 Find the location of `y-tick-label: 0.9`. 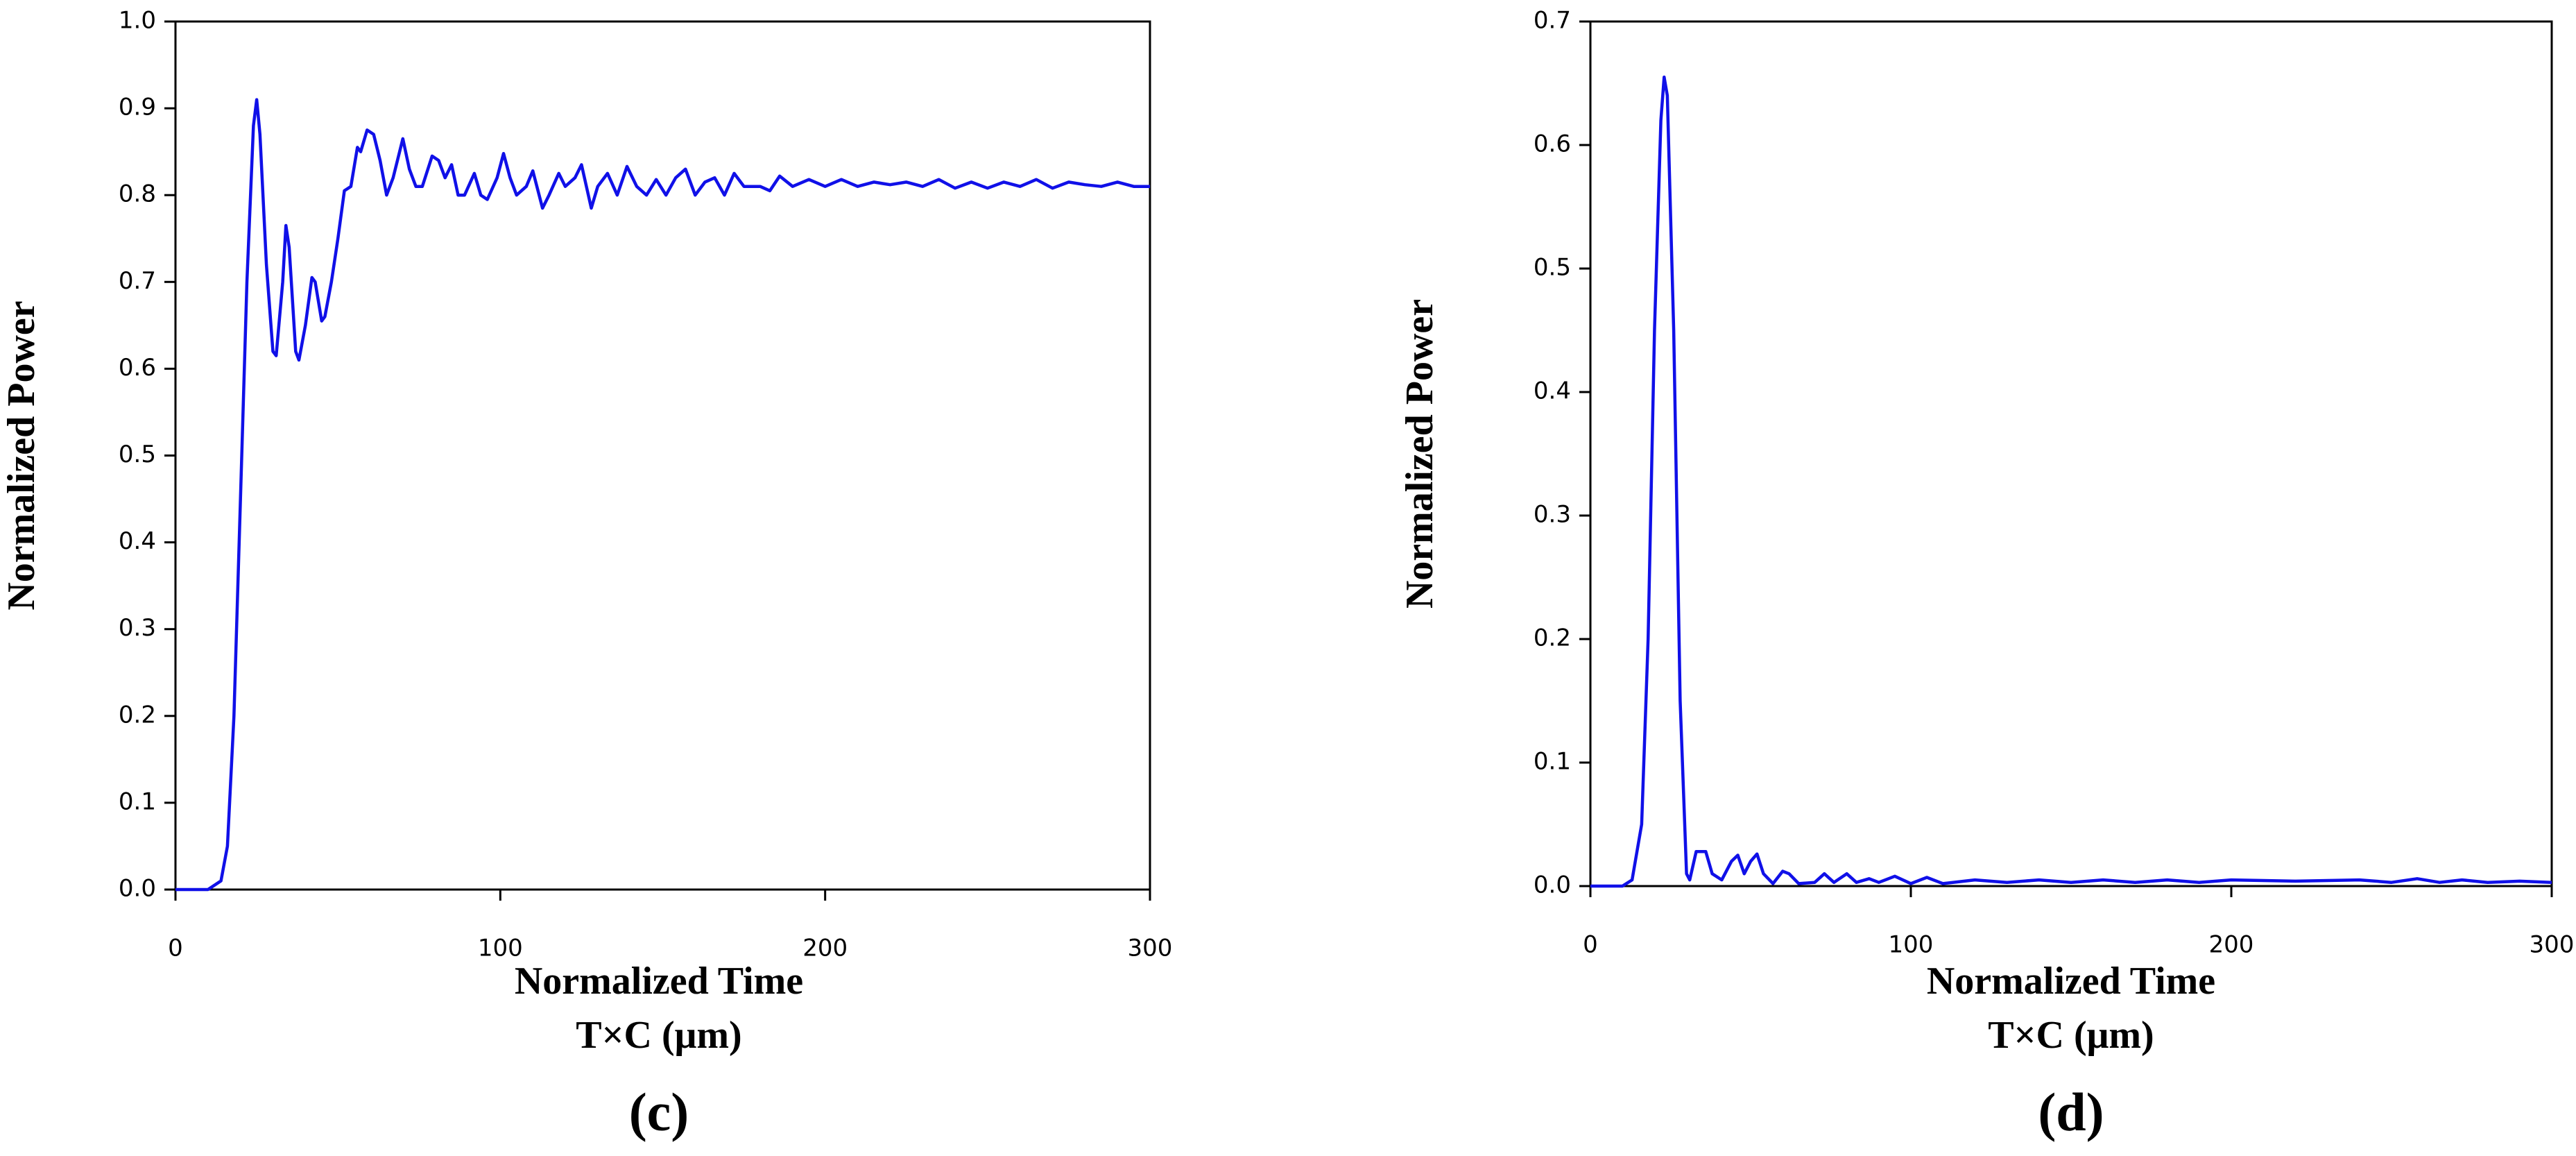

y-tick-label: 0.9 is located at coordinates (137, 107).